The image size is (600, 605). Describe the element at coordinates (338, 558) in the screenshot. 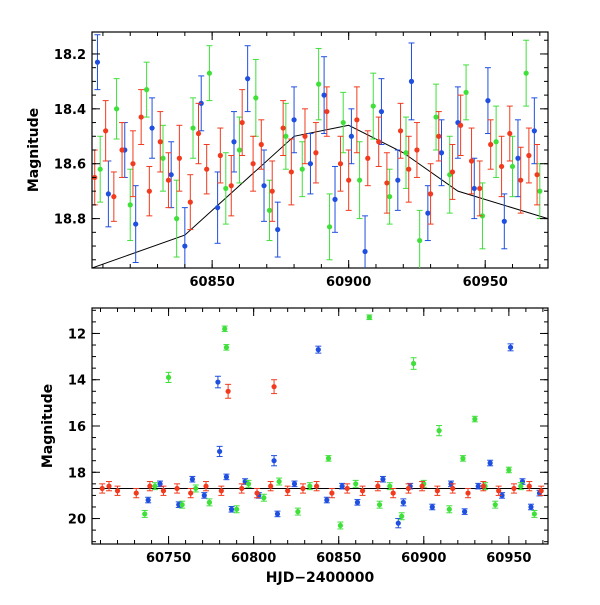

I see `bottom-xtick-label: 60850` at that location.